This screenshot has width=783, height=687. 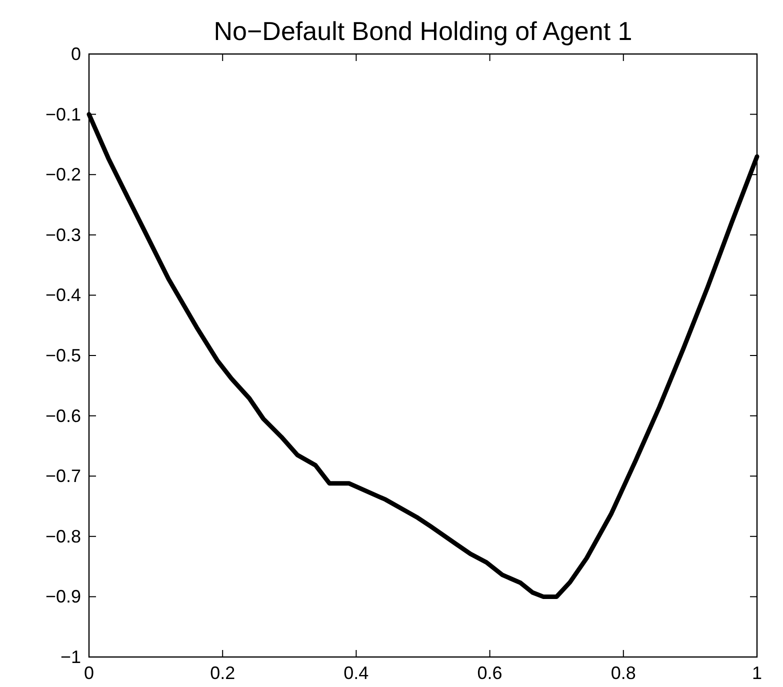 I want to click on y-tick-label: −0.8, so click(x=63, y=536).